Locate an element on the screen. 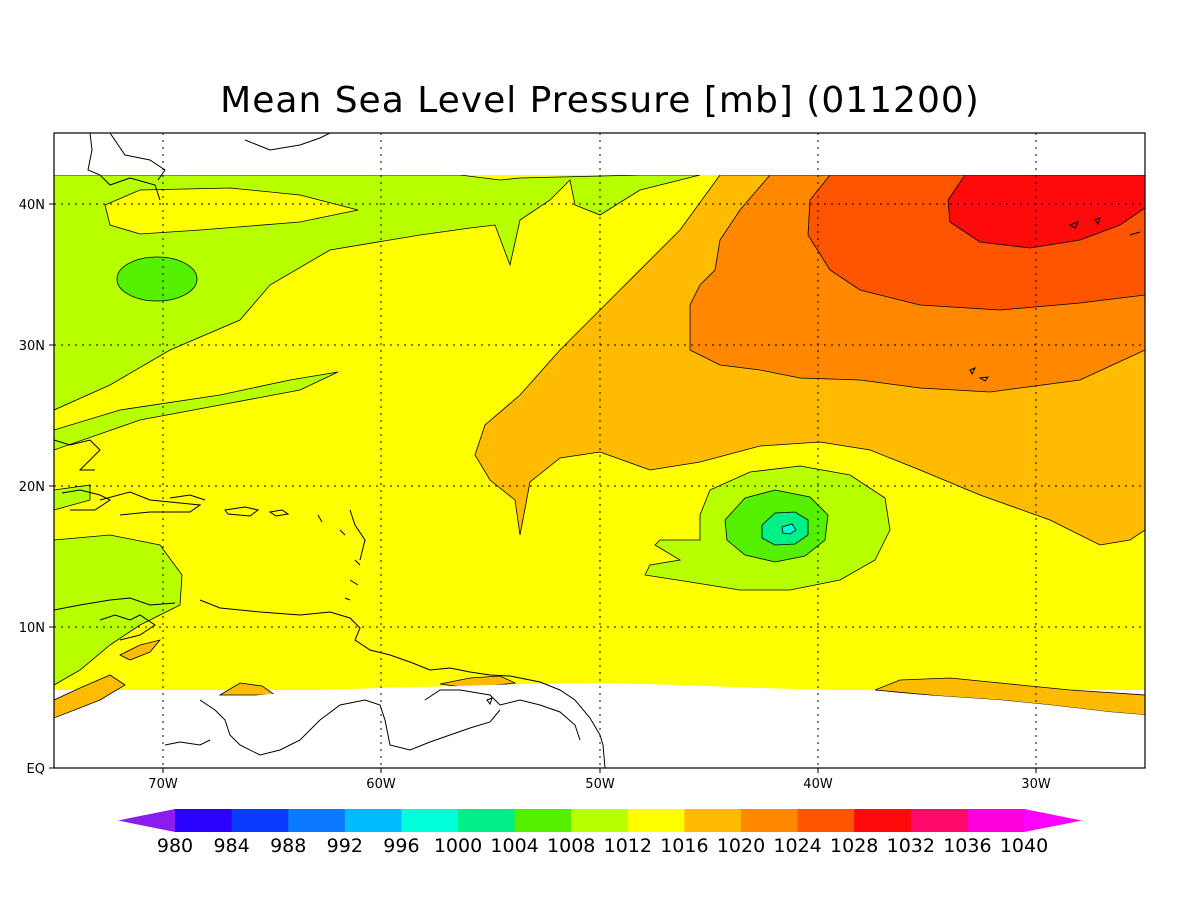 Image resolution: width=1200 pixels, height=900 pixels. region-1008-west is located at coordinates (377, 292).